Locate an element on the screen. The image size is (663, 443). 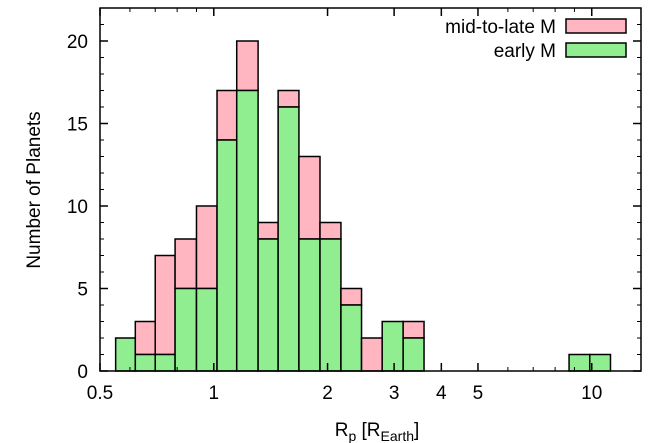
x-axis-title-base: R is located at coordinates (342, 430).